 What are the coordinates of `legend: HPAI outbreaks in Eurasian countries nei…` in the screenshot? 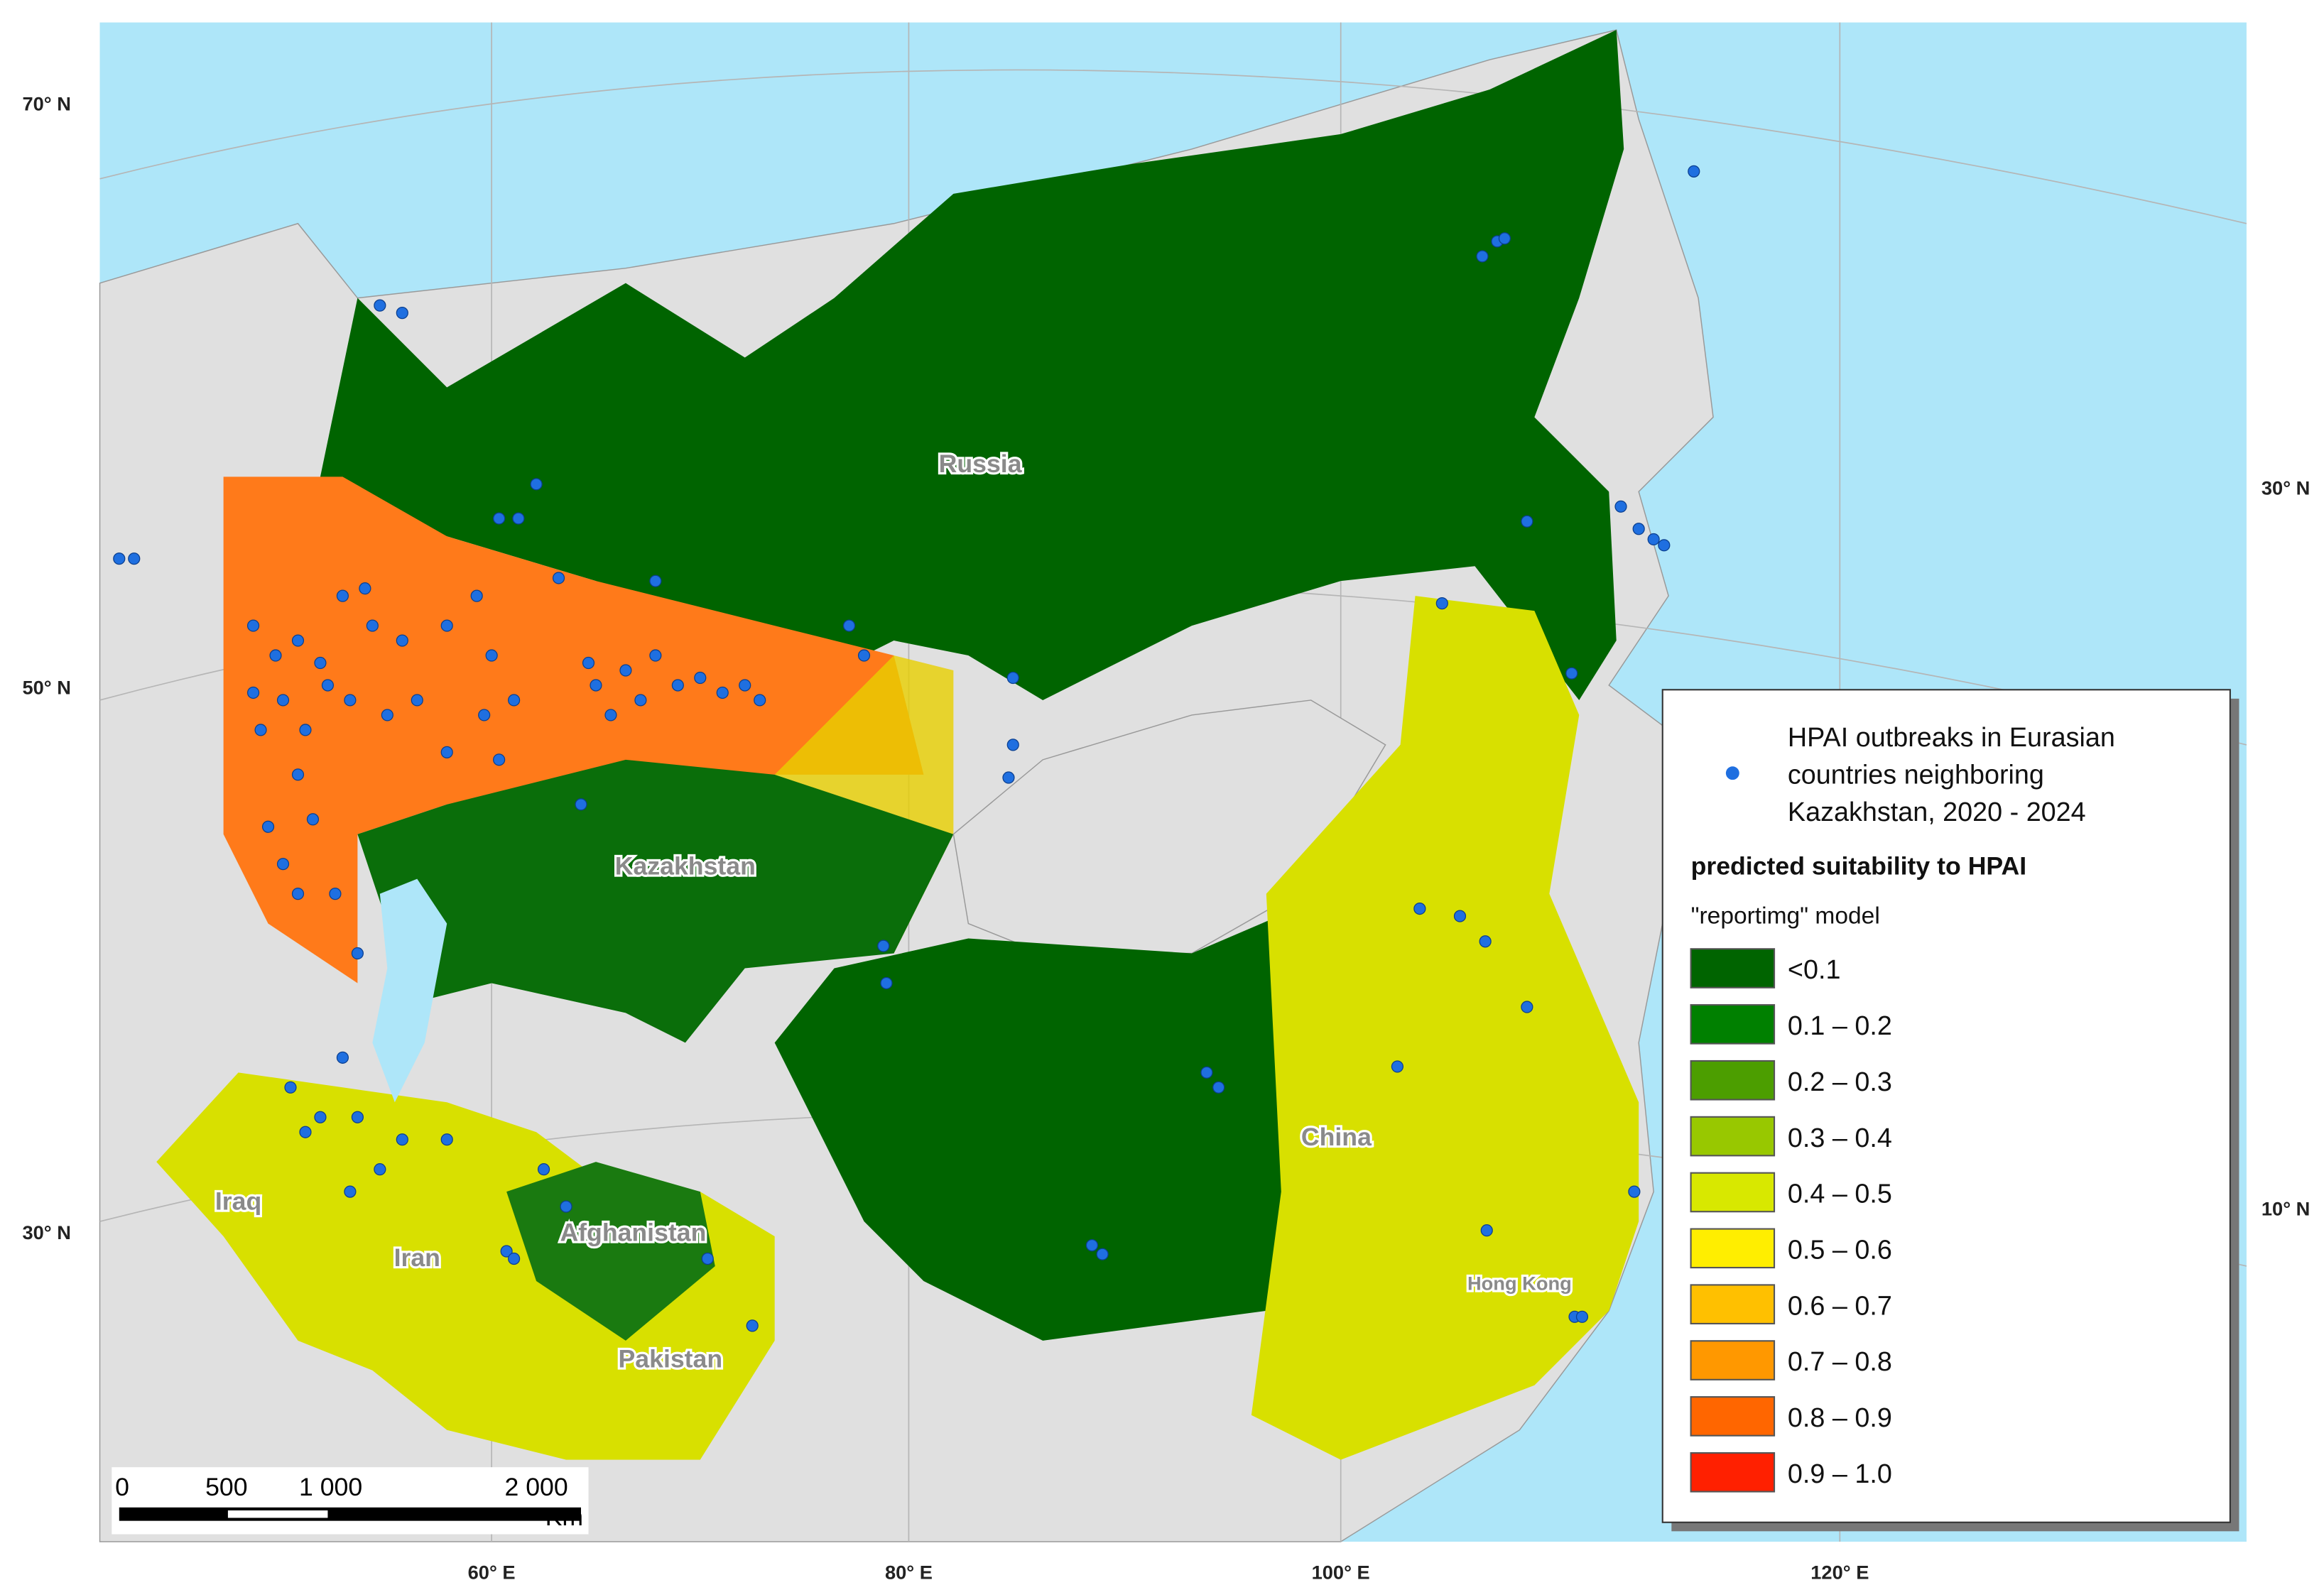 It's located at (1950, 1110).